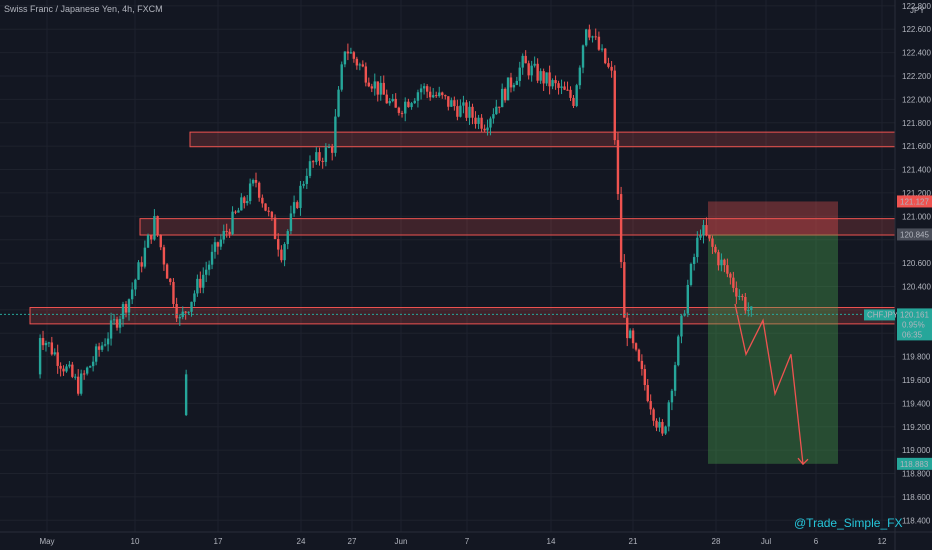  I want to click on y-tick-label: 121.600, so click(916, 146).